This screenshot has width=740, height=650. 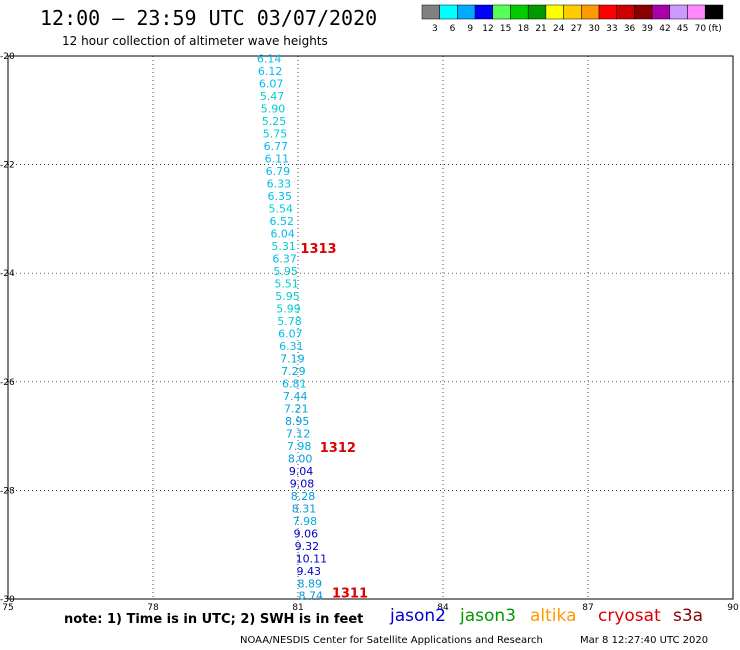 What do you see at coordinates (733, 608) in the screenshot?
I see `lon-tick-label: 90` at bounding box center [733, 608].